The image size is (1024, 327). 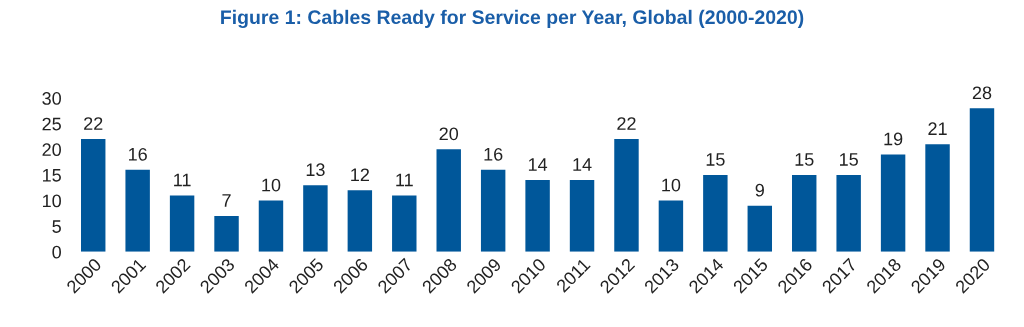 I want to click on y-tick-label: 30, so click(x=51, y=98).